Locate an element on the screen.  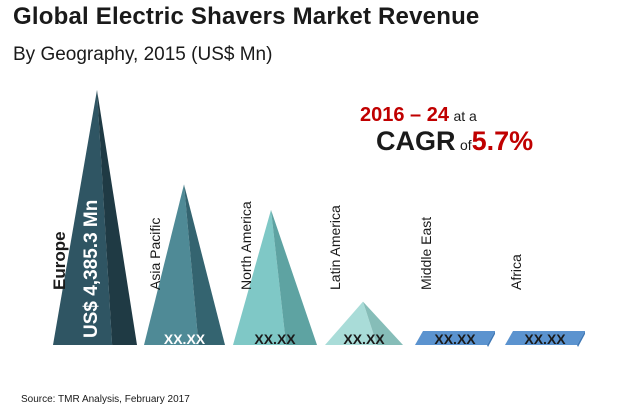
cagr-period-line: 2016 – 24 at a is located at coordinates (418, 115).